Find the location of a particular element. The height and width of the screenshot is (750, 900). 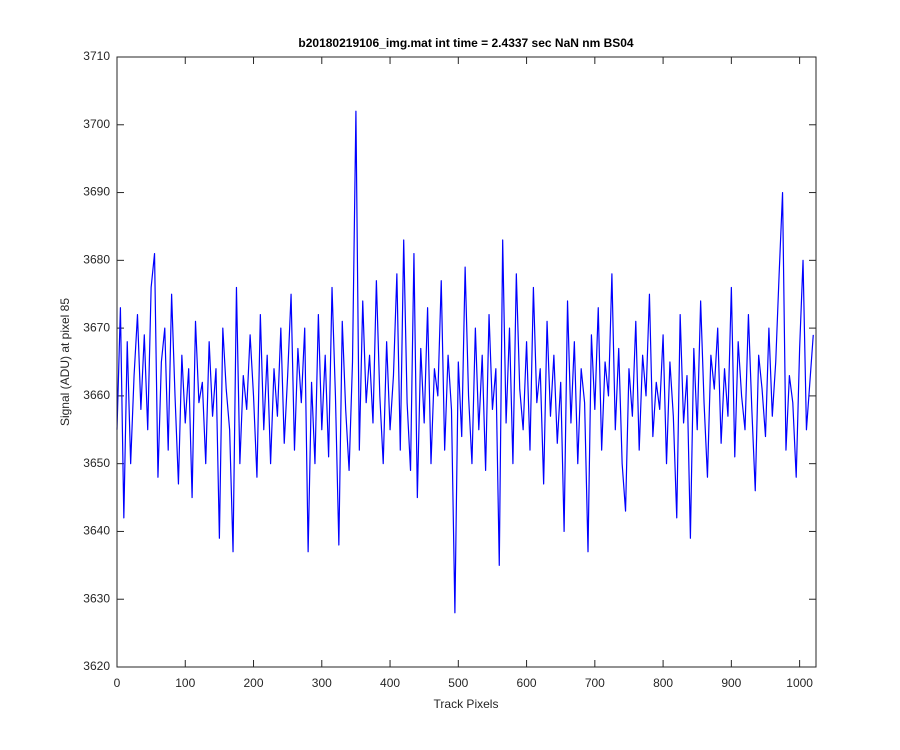

x-axis-label: Track Pixels is located at coordinates (466, 704).